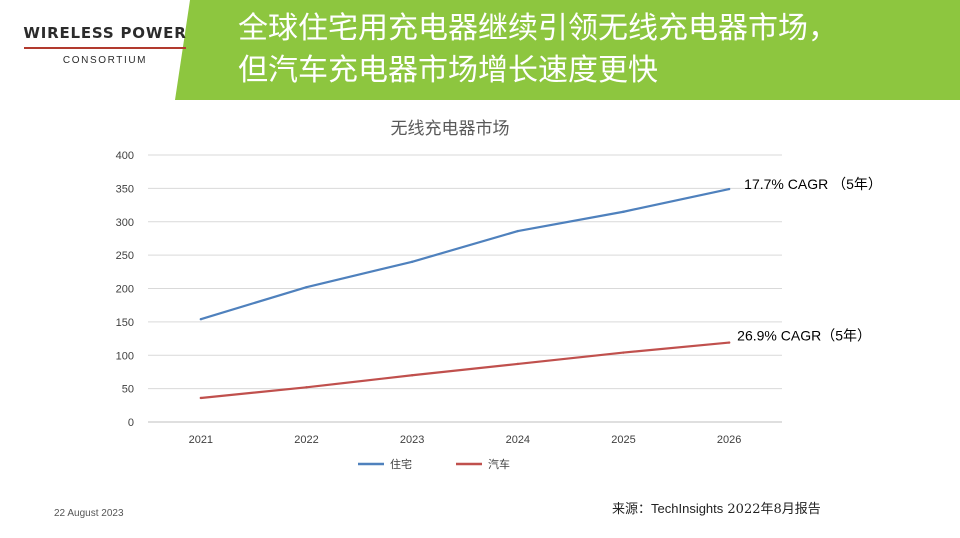 The height and width of the screenshot is (538, 960). I want to click on source-suffix: 2022年8月报告, so click(772, 509).